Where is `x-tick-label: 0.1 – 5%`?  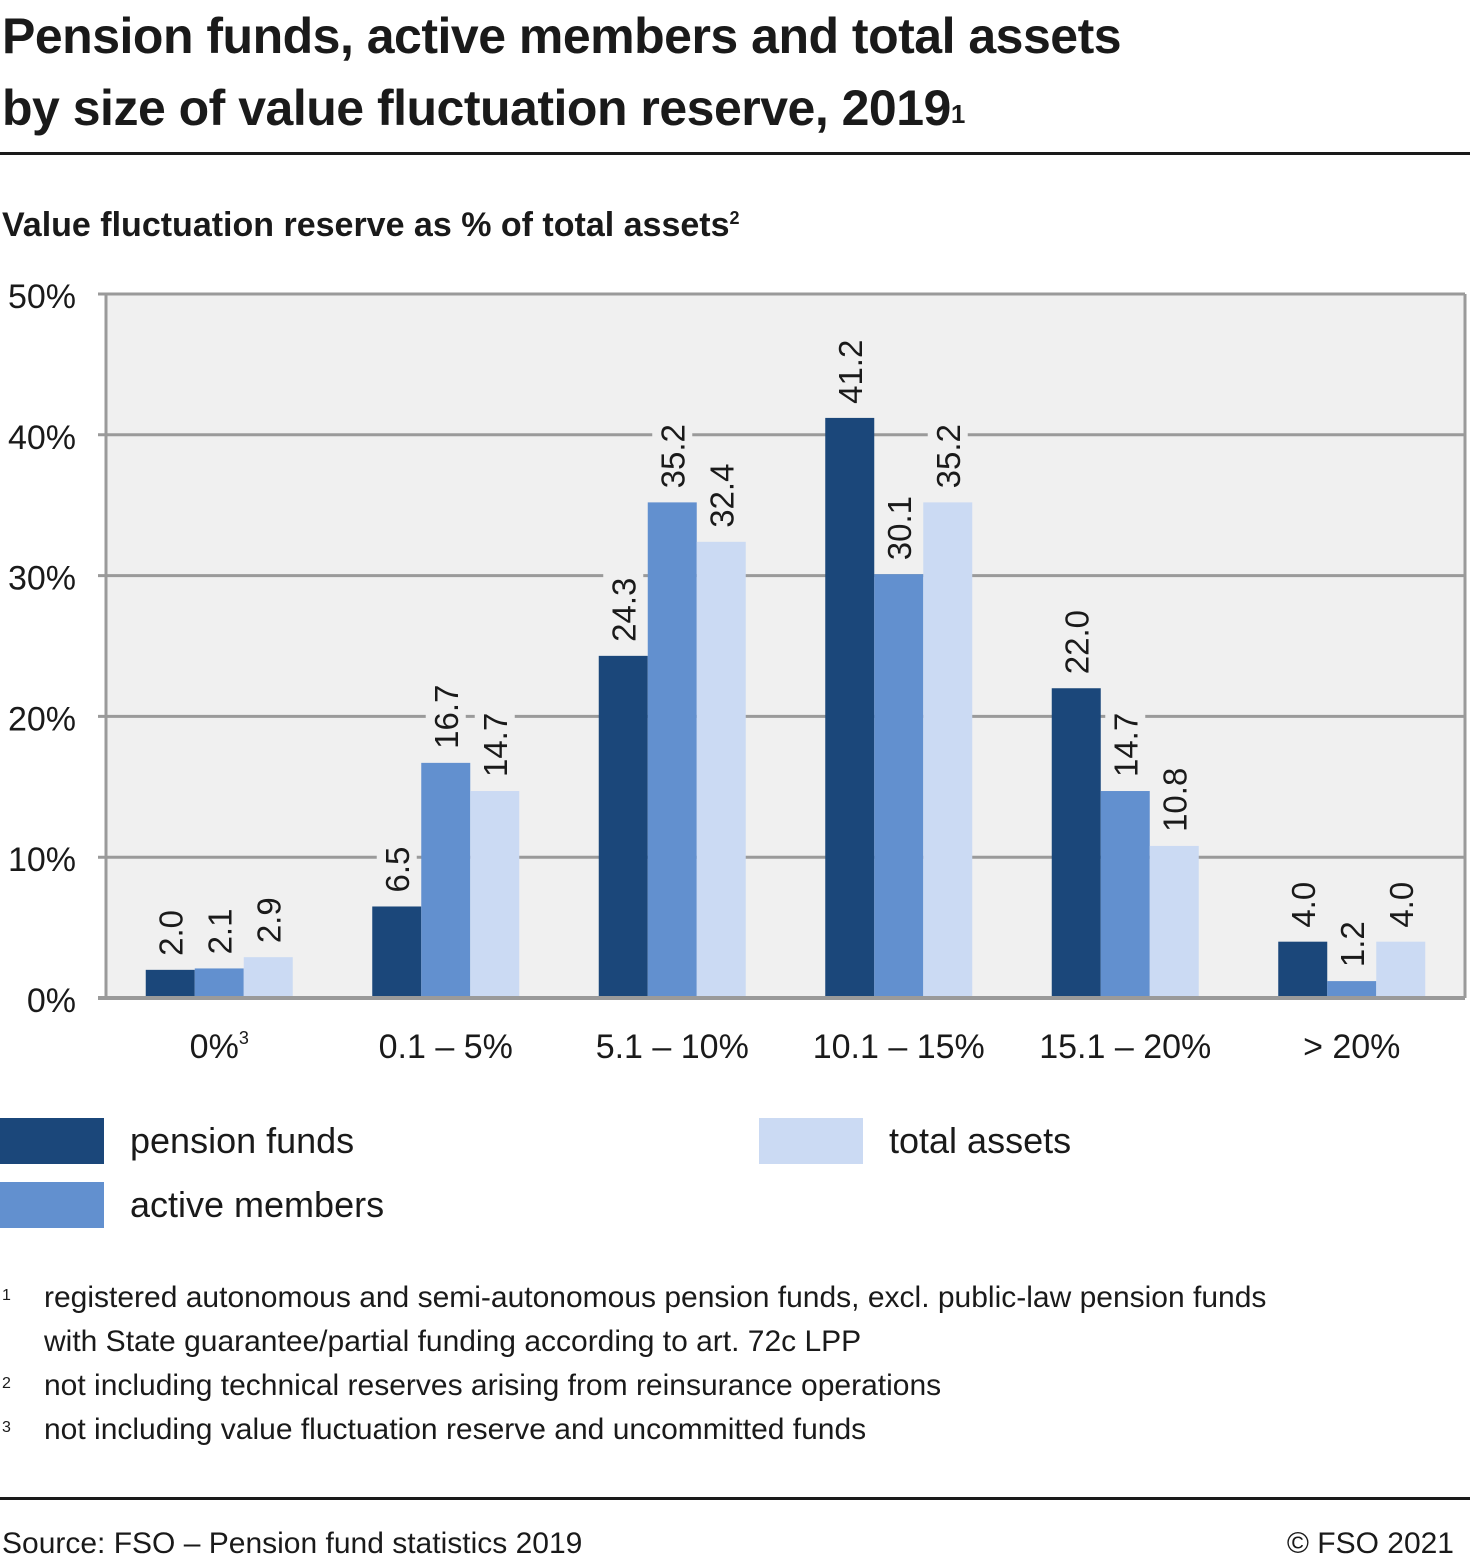
x-tick-label: 0.1 – 5% is located at coordinates (446, 1047).